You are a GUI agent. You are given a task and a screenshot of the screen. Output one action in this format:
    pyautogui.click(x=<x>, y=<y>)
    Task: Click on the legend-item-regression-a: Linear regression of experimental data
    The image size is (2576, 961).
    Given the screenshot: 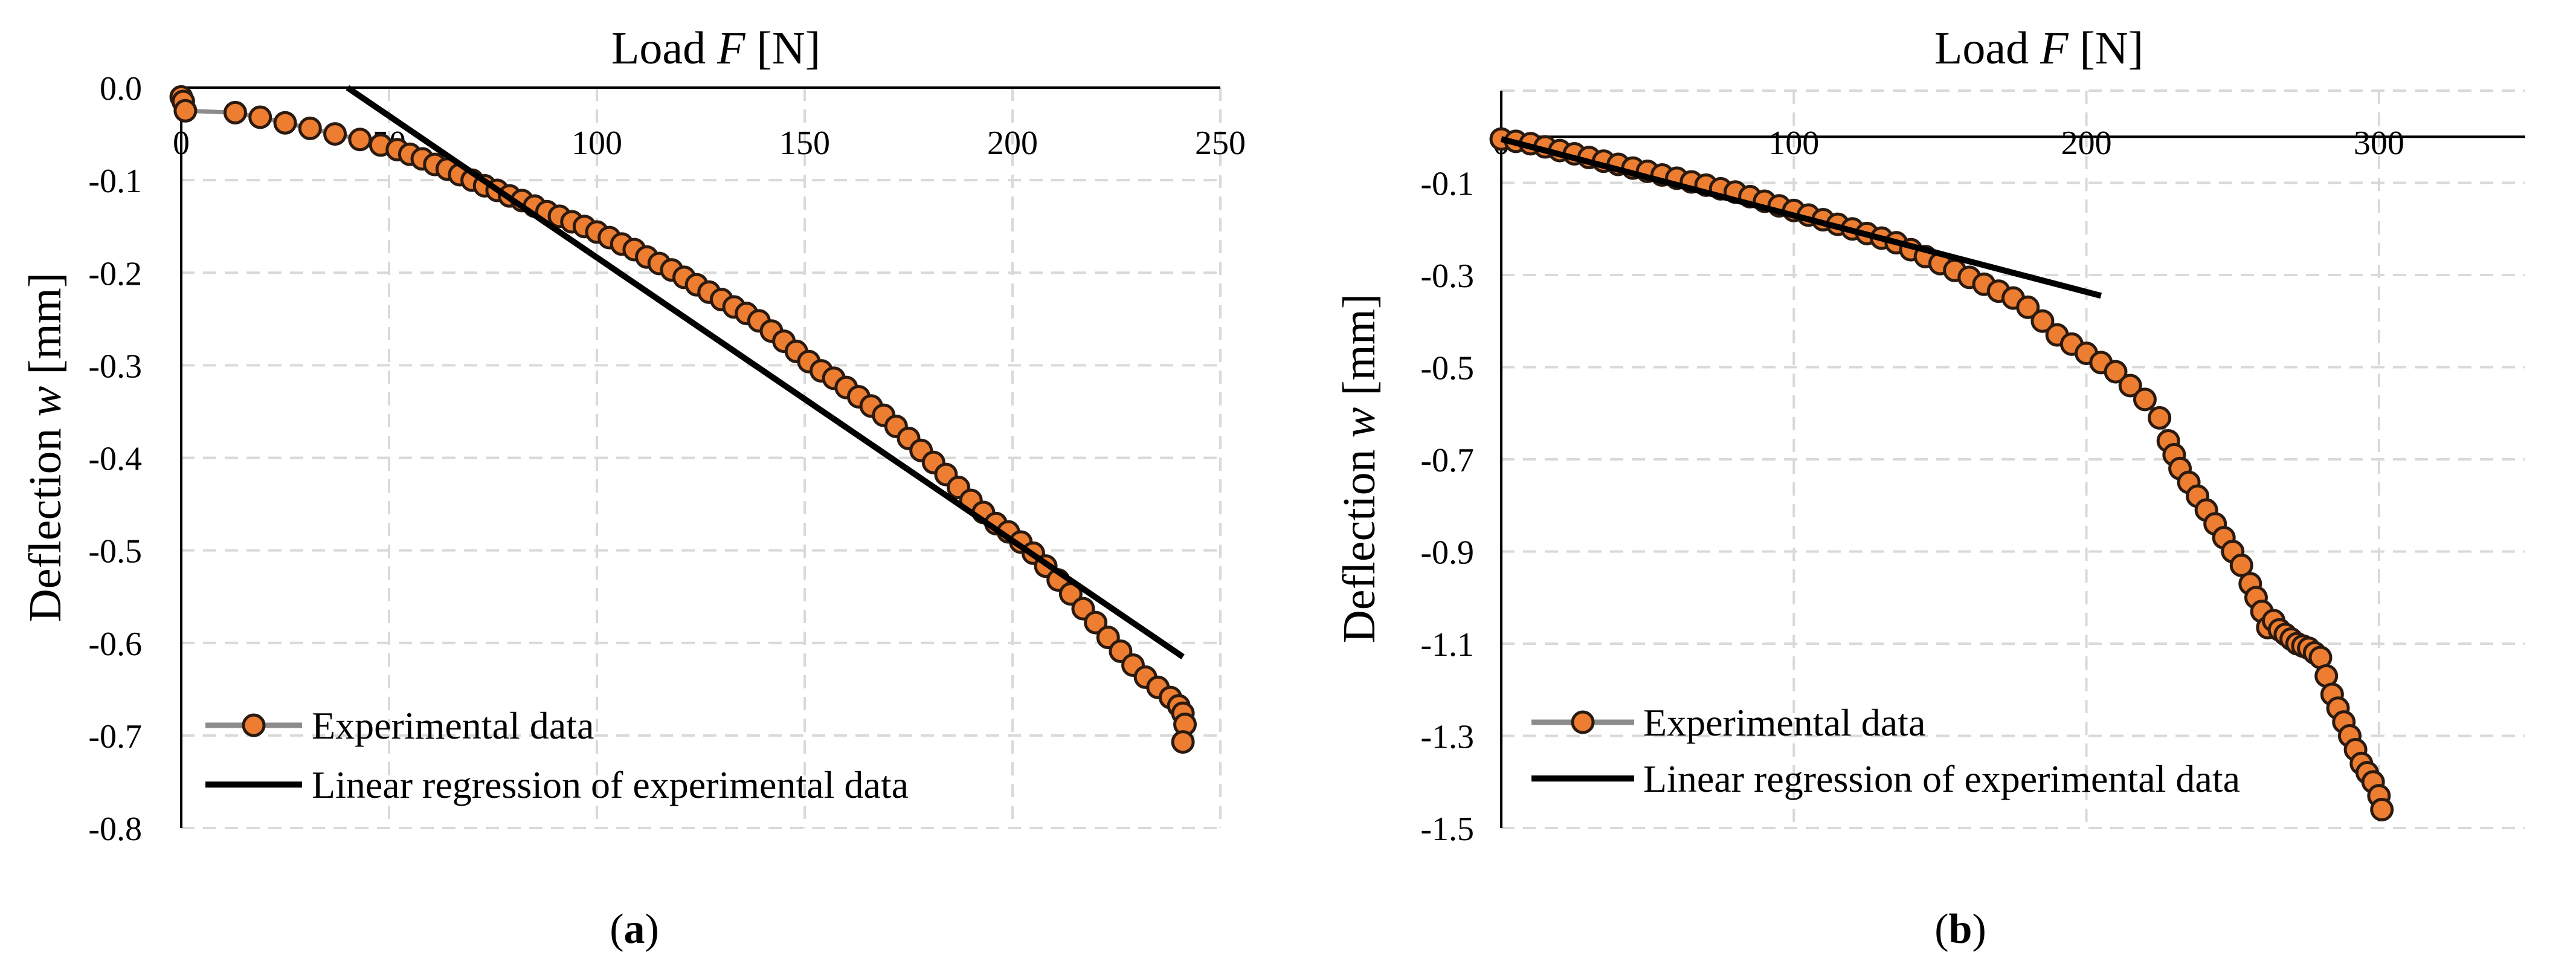 What is the action you would take?
    pyautogui.click(x=557, y=784)
    